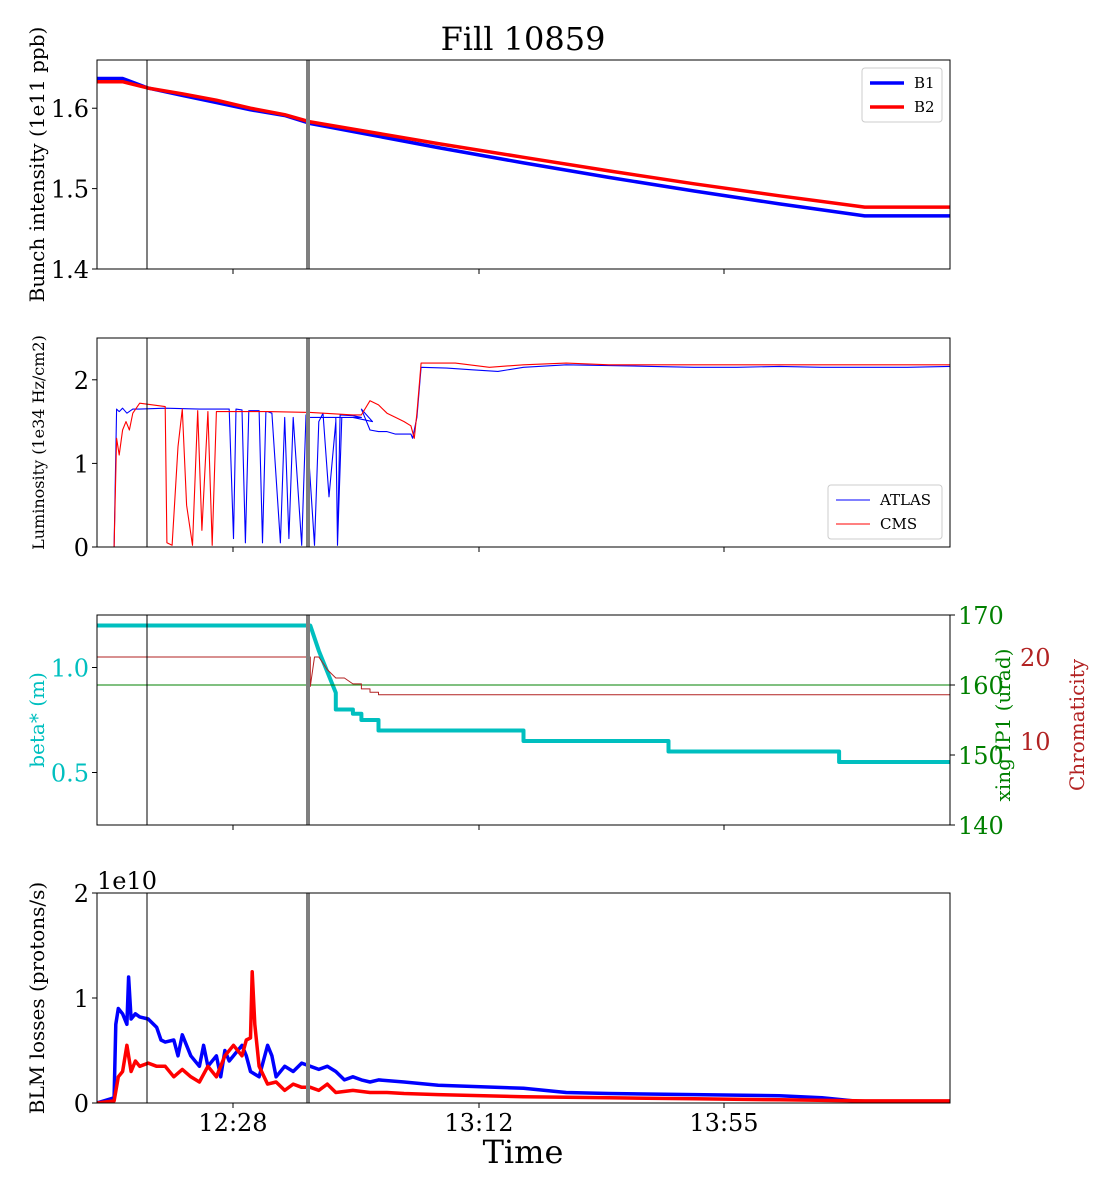 This screenshot has width=1120, height=1200. Describe the element at coordinates (127, 881) in the screenshot. I see `y-scale-label: 1e10` at that location.